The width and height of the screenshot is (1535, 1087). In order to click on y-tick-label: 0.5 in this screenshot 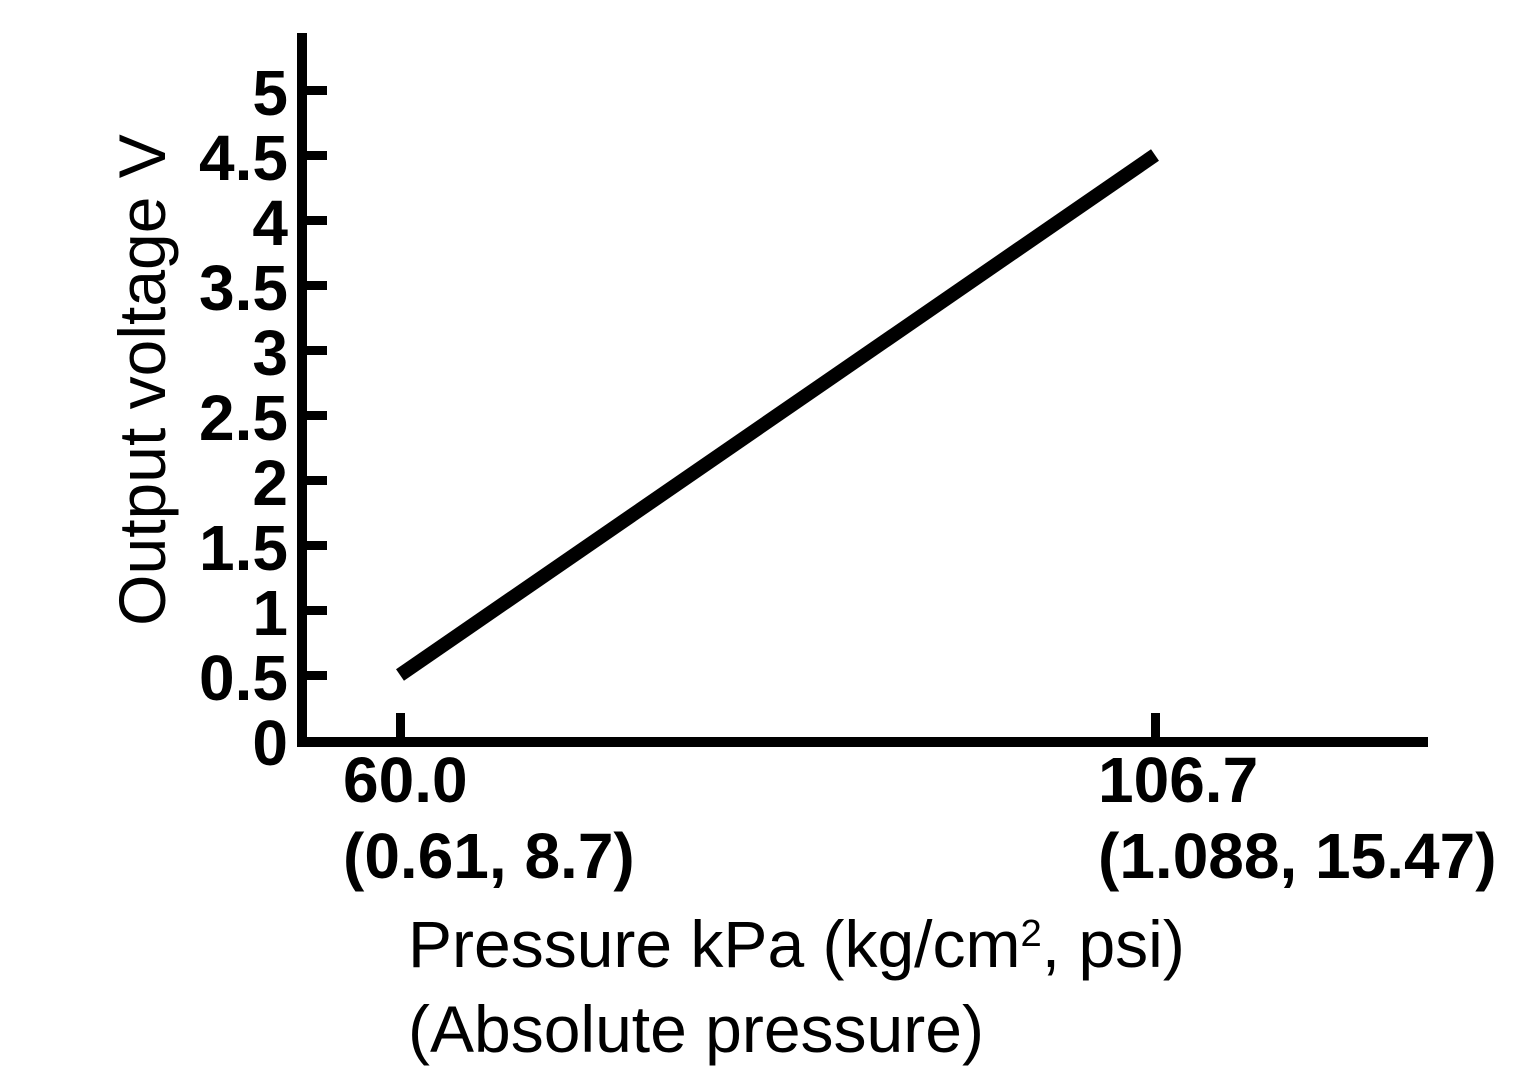, I will do `click(243, 678)`.